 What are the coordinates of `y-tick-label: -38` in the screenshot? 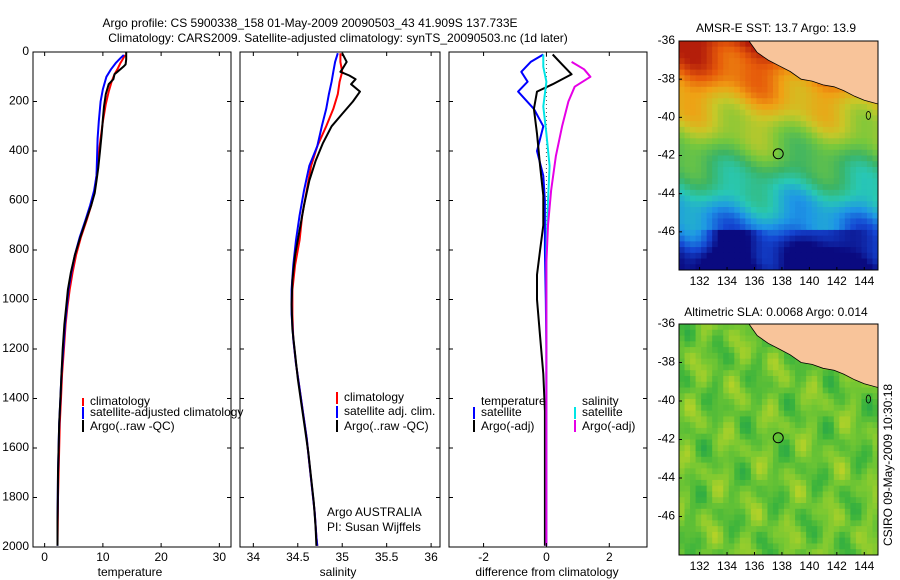 It's located at (667, 78).